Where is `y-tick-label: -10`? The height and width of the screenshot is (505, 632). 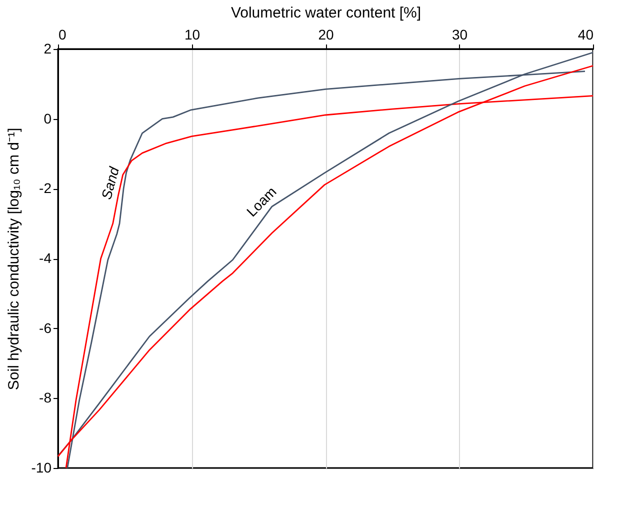
y-tick-label: -10 is located at coordinates (41, 468).